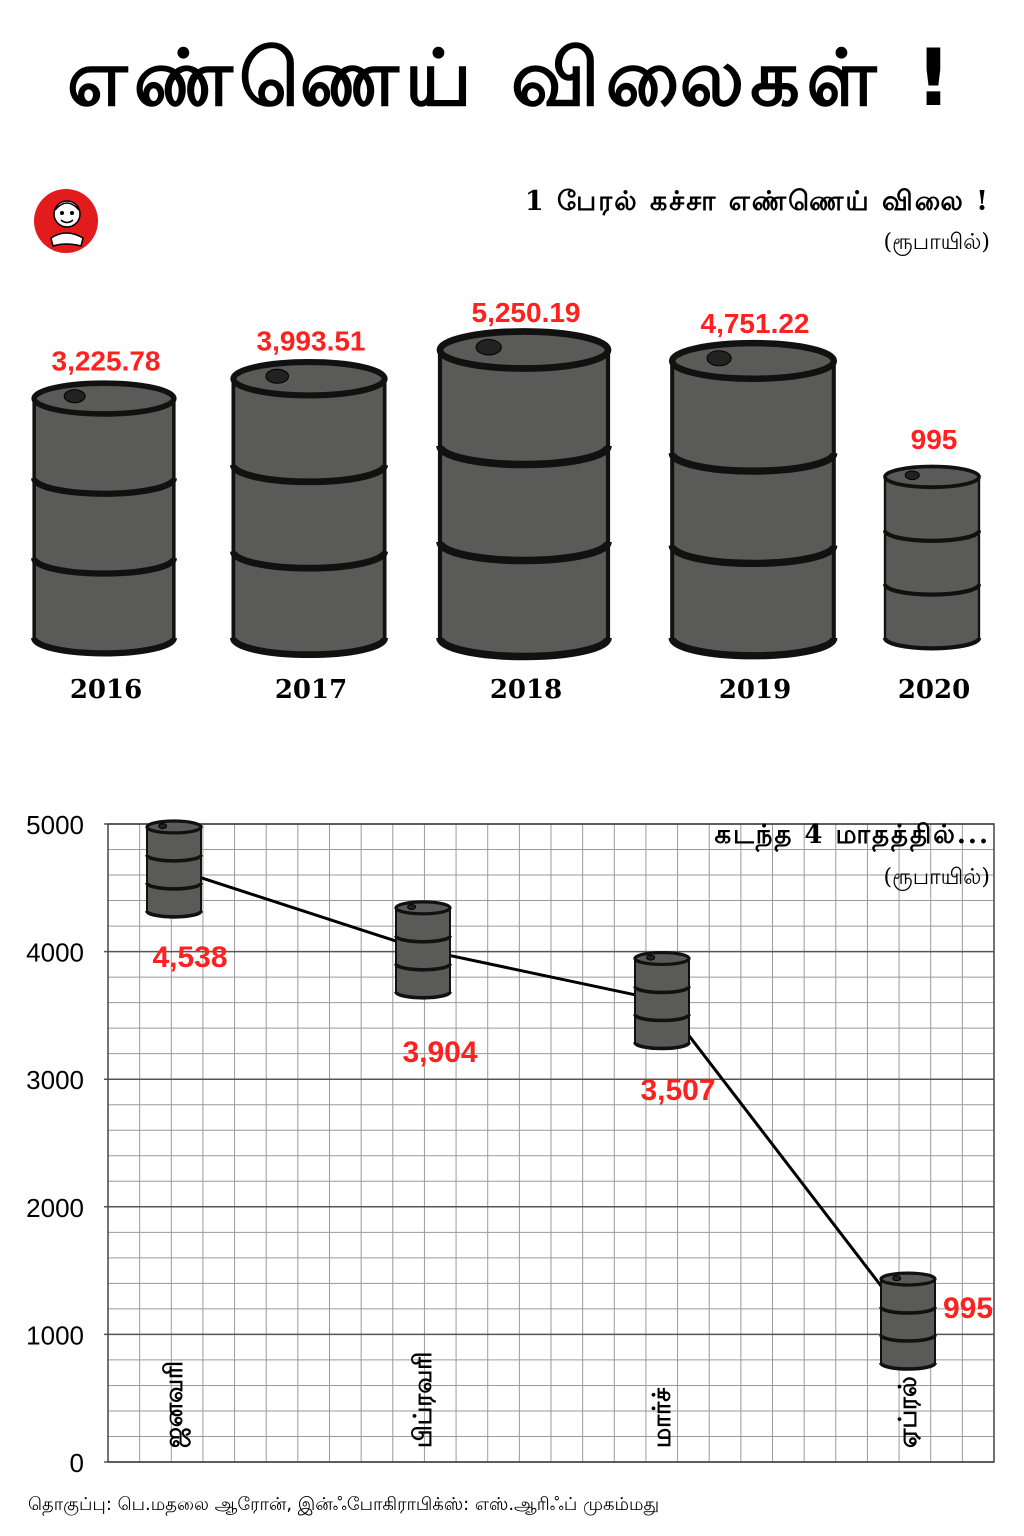 Image resolution: width=1024 pixels, height=1536 pixels. I want to click on x-tick-label: மார்ச், so click(661, 1418).